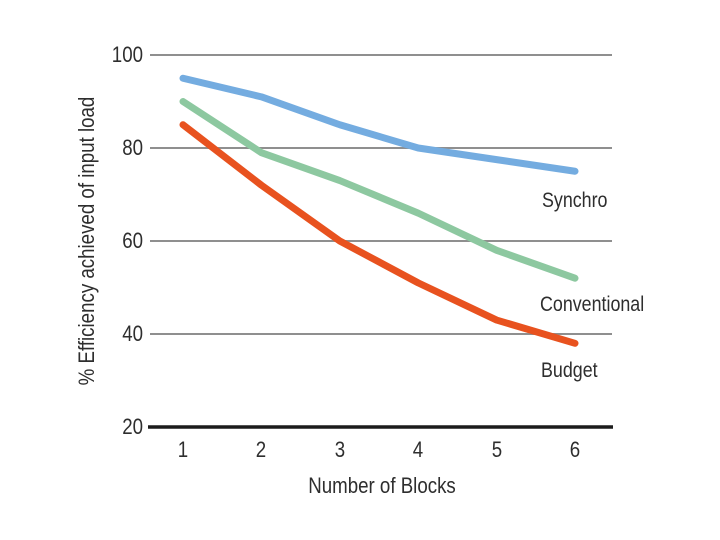 The height and width of the screenshot is (540, 720). I want to click on x-tick-label-3: 3, so click(340, 449).